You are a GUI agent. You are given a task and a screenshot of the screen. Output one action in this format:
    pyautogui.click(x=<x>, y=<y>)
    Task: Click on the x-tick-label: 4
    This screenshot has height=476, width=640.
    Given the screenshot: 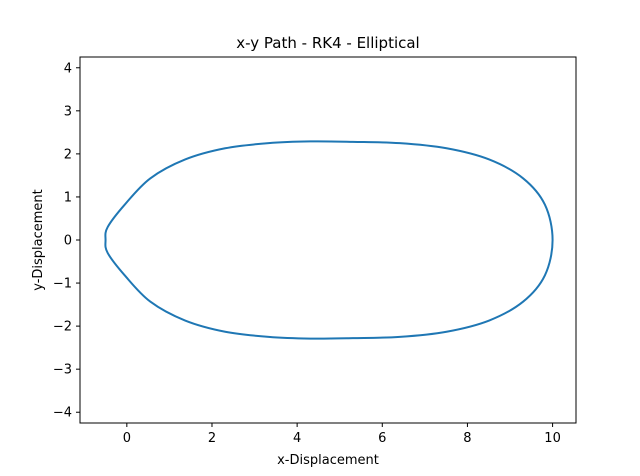 What is the action you would take?
    pyautogui.click(x=297, y=438)
    